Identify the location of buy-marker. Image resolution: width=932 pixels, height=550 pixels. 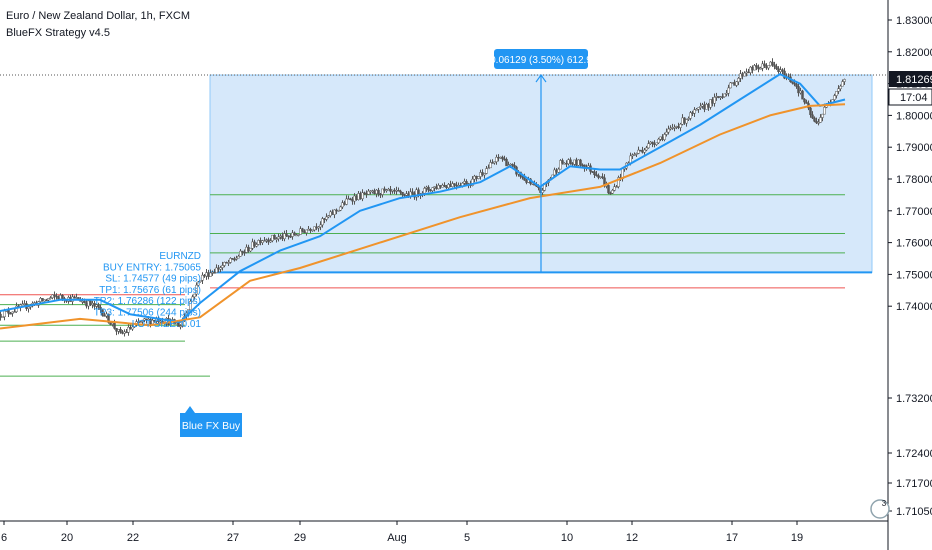
(211, 421).